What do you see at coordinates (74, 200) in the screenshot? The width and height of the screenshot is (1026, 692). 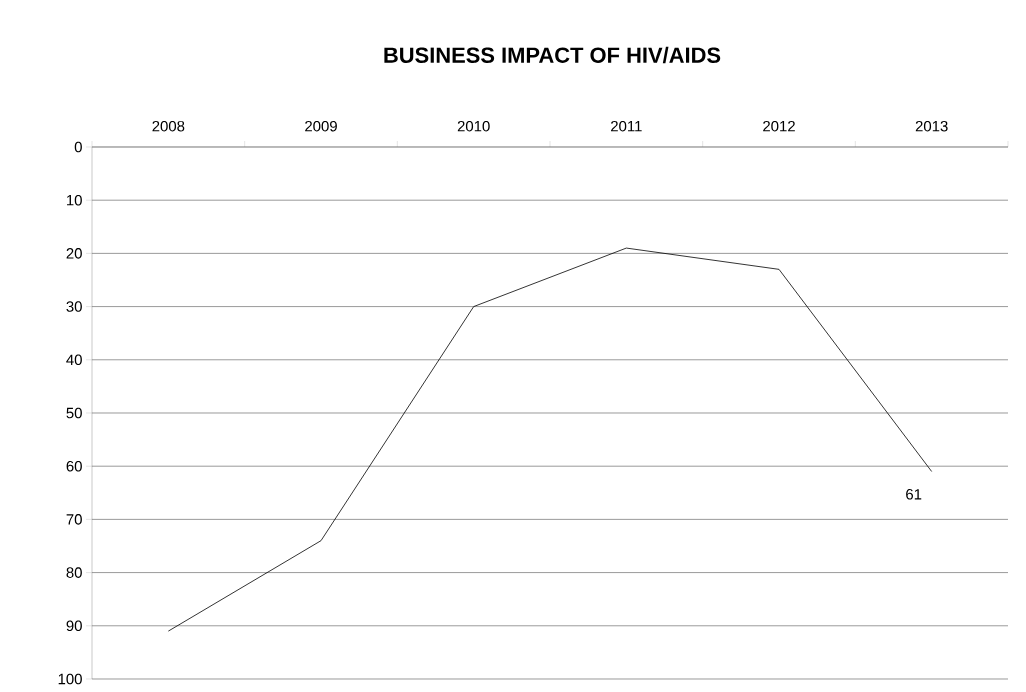 I see `y-tick-label: 10` at bounding box center [74, 200].